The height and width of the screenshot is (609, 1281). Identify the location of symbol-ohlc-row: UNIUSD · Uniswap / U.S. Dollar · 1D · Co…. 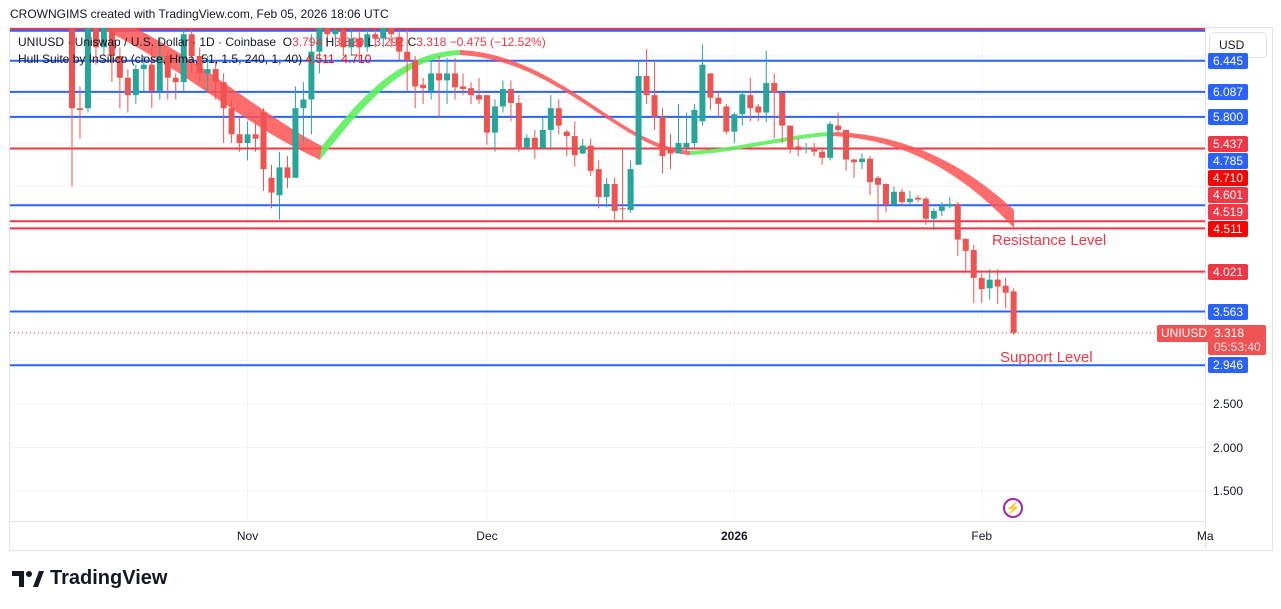
(282, 42).